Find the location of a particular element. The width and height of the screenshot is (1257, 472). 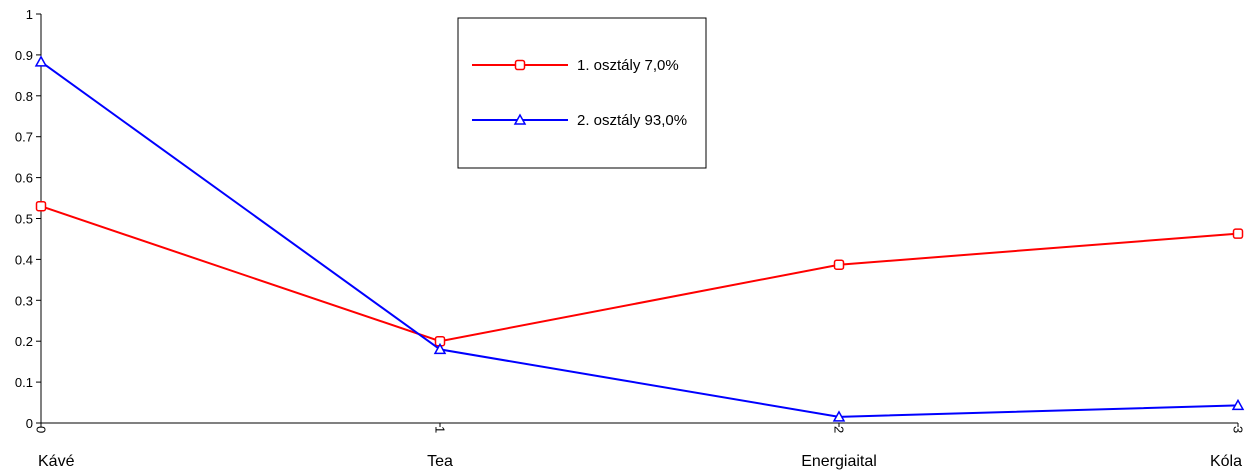

legend-item: 1. osztály 7,0% is located at coordinates (575, 65).